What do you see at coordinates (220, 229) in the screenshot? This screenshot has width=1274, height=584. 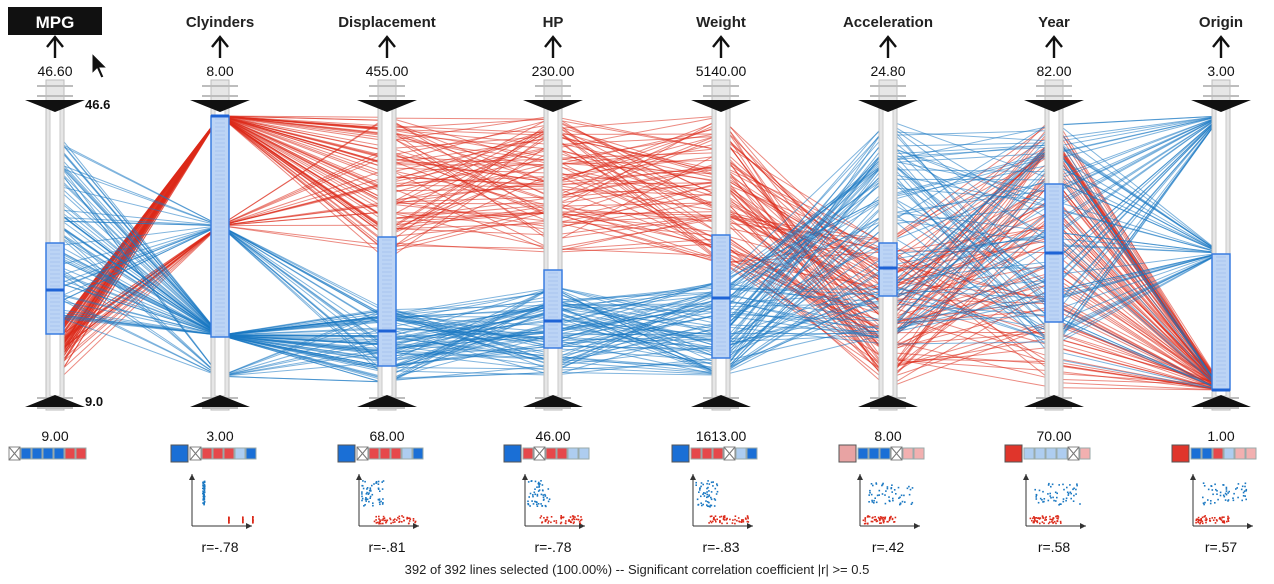 I see `axis-clyinders: Clyinders 8.00 3.00` at bounding box center [220, 229].